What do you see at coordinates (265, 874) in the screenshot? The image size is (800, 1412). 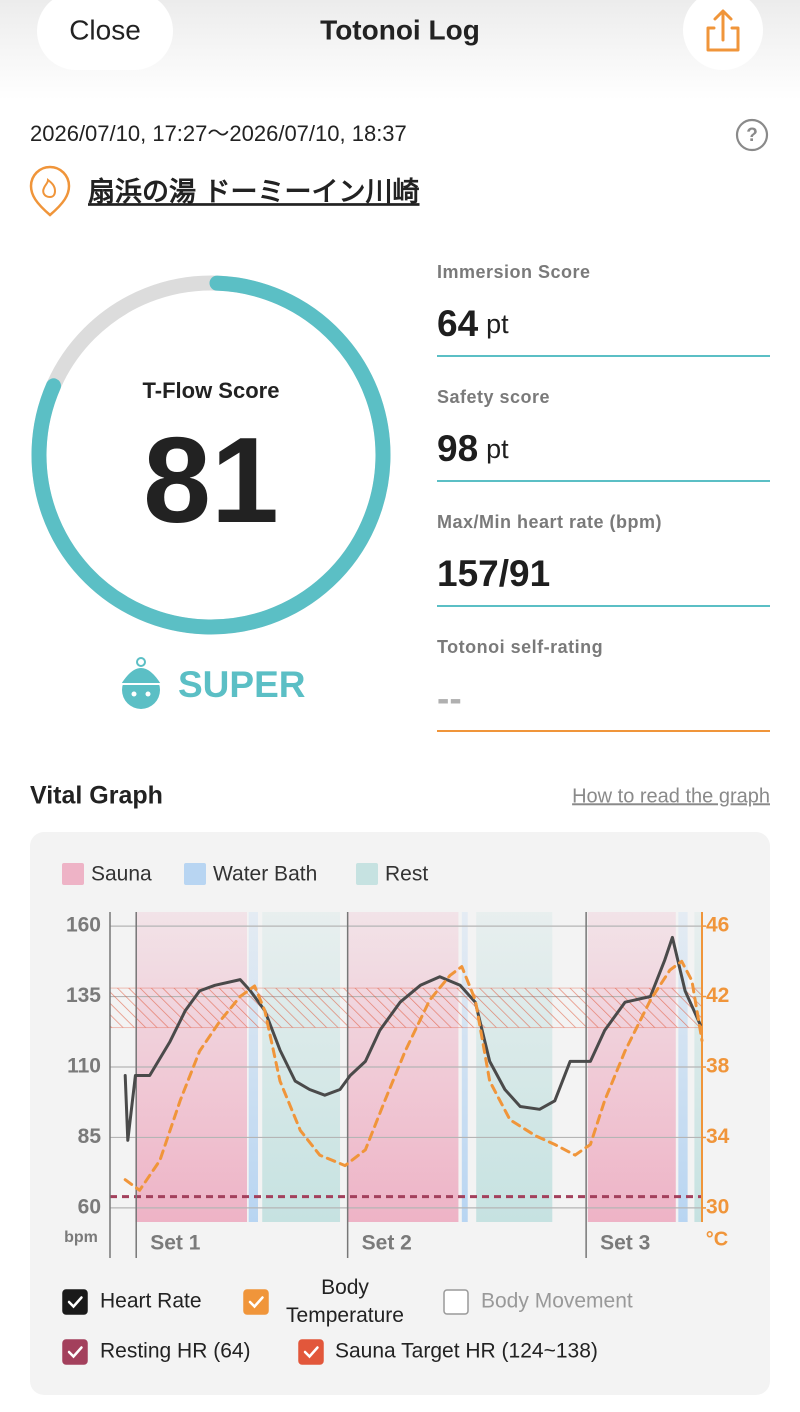 I see `phase-legend-label: Water Bath` at bounding box center [265, 874].